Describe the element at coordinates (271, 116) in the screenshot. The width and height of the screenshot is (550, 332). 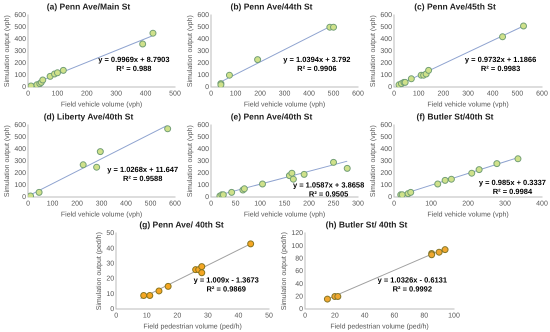
I see `chart-title: (e) Penn Ave/40th St` at that location.